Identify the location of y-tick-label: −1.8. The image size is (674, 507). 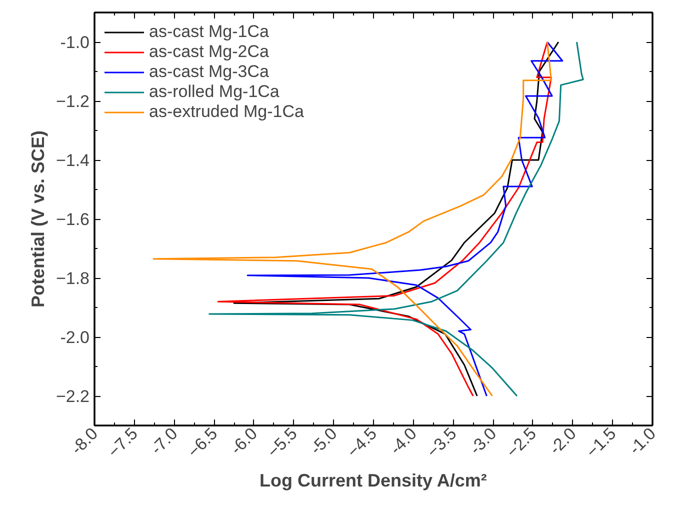
(73, 278).